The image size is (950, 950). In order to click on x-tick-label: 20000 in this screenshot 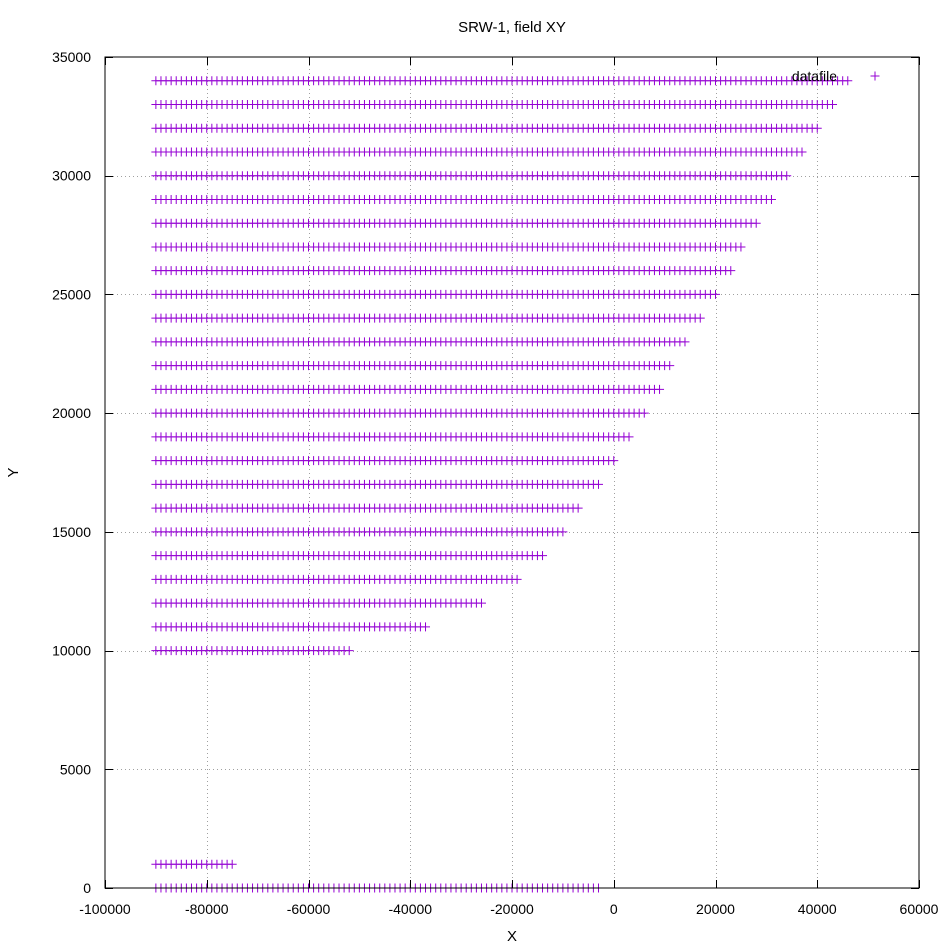, I will do `click(715, 909)`.